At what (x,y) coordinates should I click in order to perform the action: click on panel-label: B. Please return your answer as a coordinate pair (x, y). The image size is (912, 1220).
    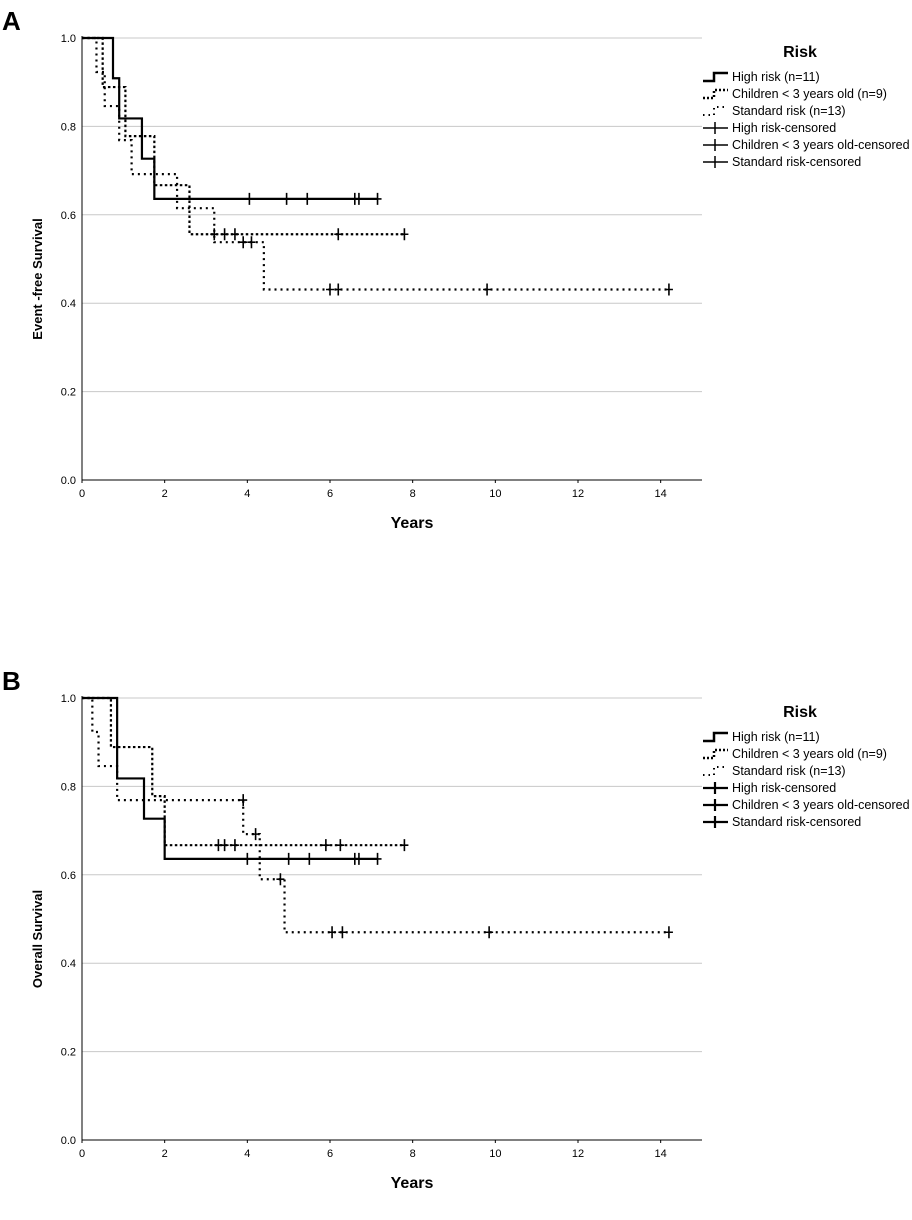
    Looking at the image, I should click on (11, 681).